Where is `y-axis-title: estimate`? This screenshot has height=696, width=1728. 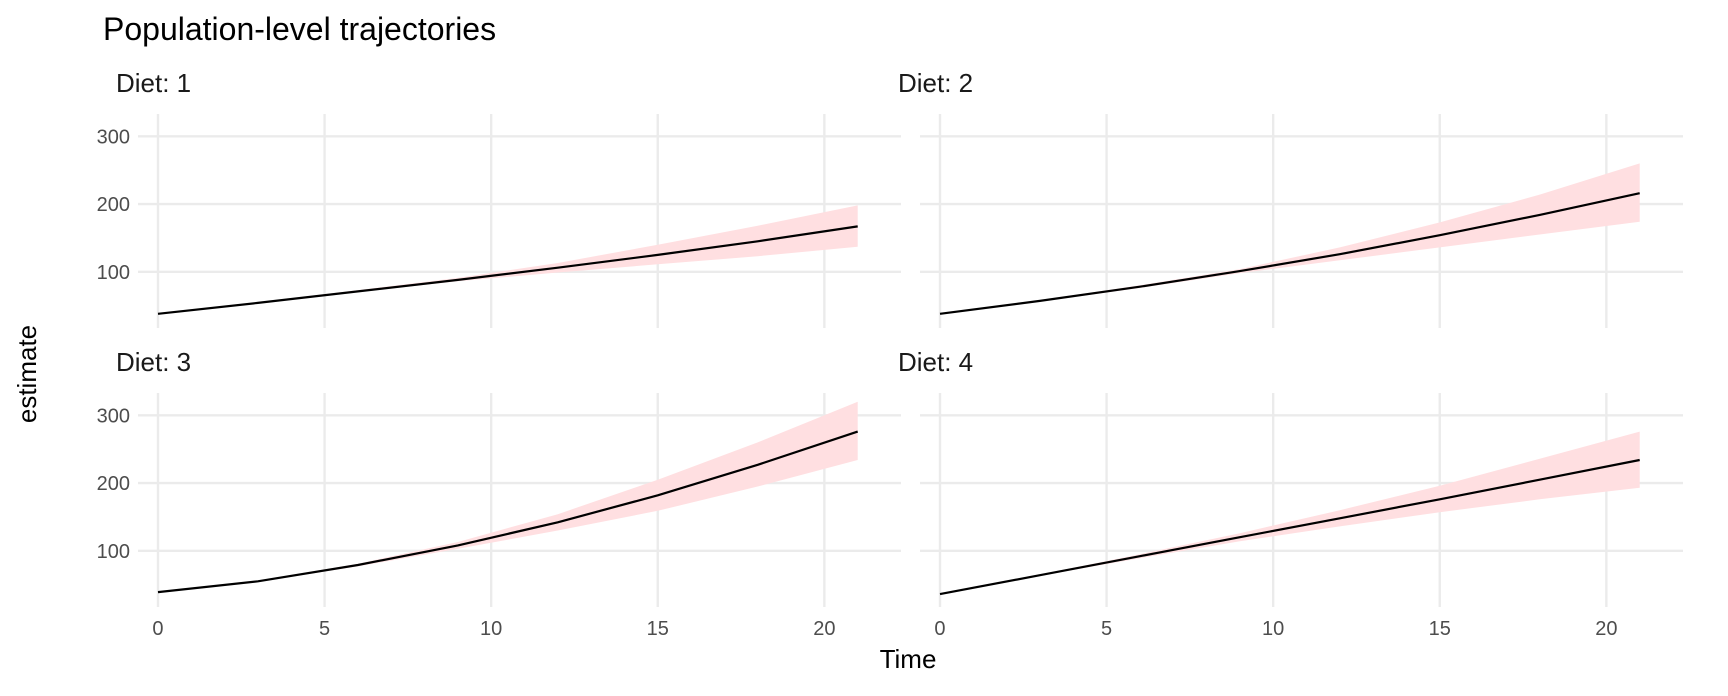
y-axis-title: estimate is located at coordinates (27, 374).